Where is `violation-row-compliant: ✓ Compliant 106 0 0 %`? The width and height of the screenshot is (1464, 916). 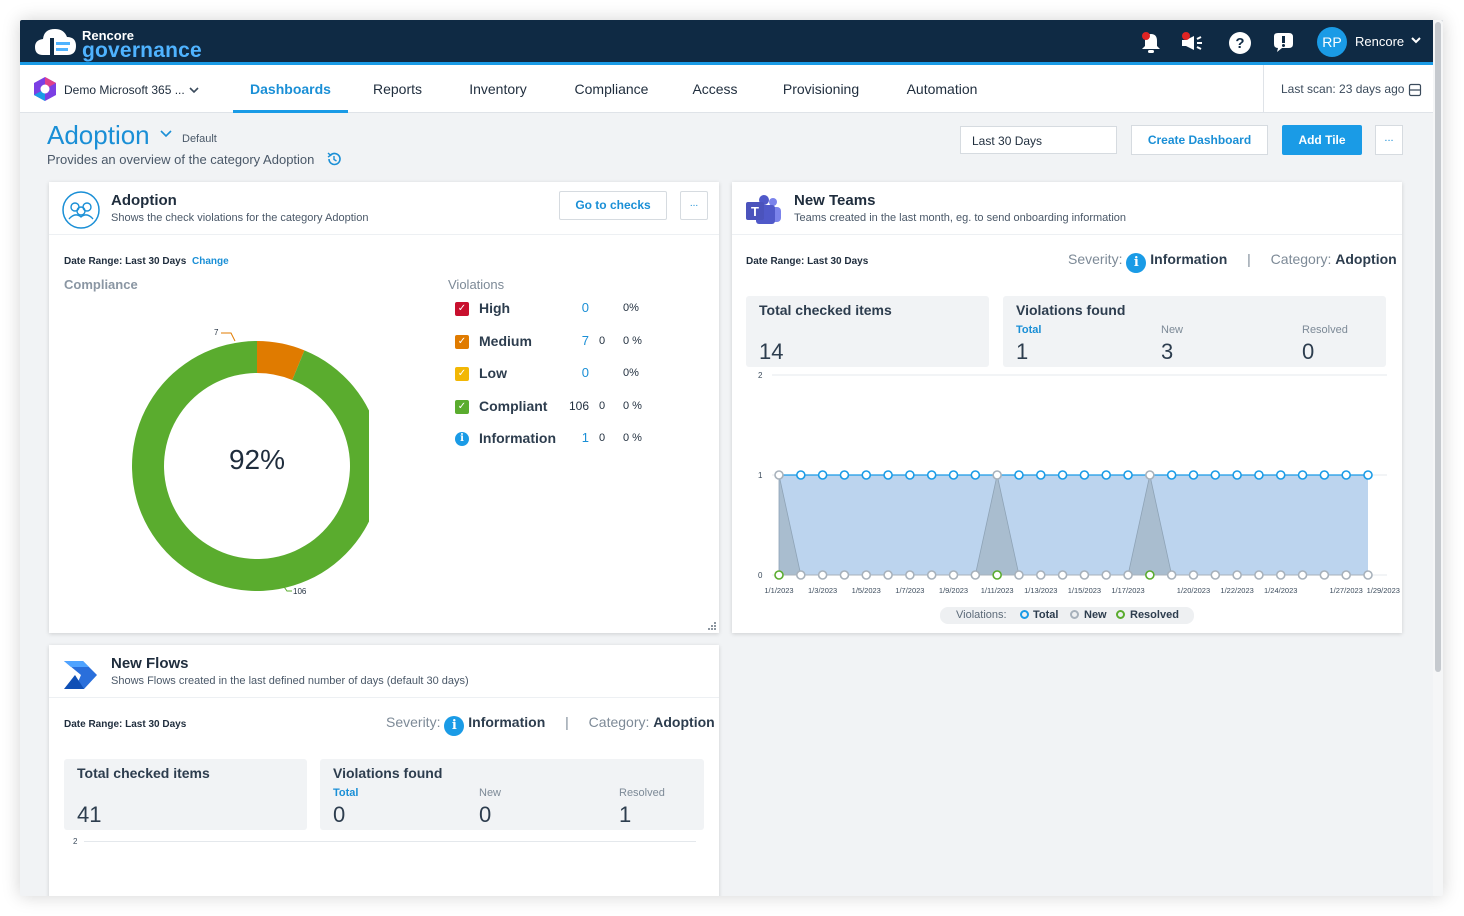
violation-row-compliant: ✓ Compliant 106 0 0 % is located at coordinates (575, 408).